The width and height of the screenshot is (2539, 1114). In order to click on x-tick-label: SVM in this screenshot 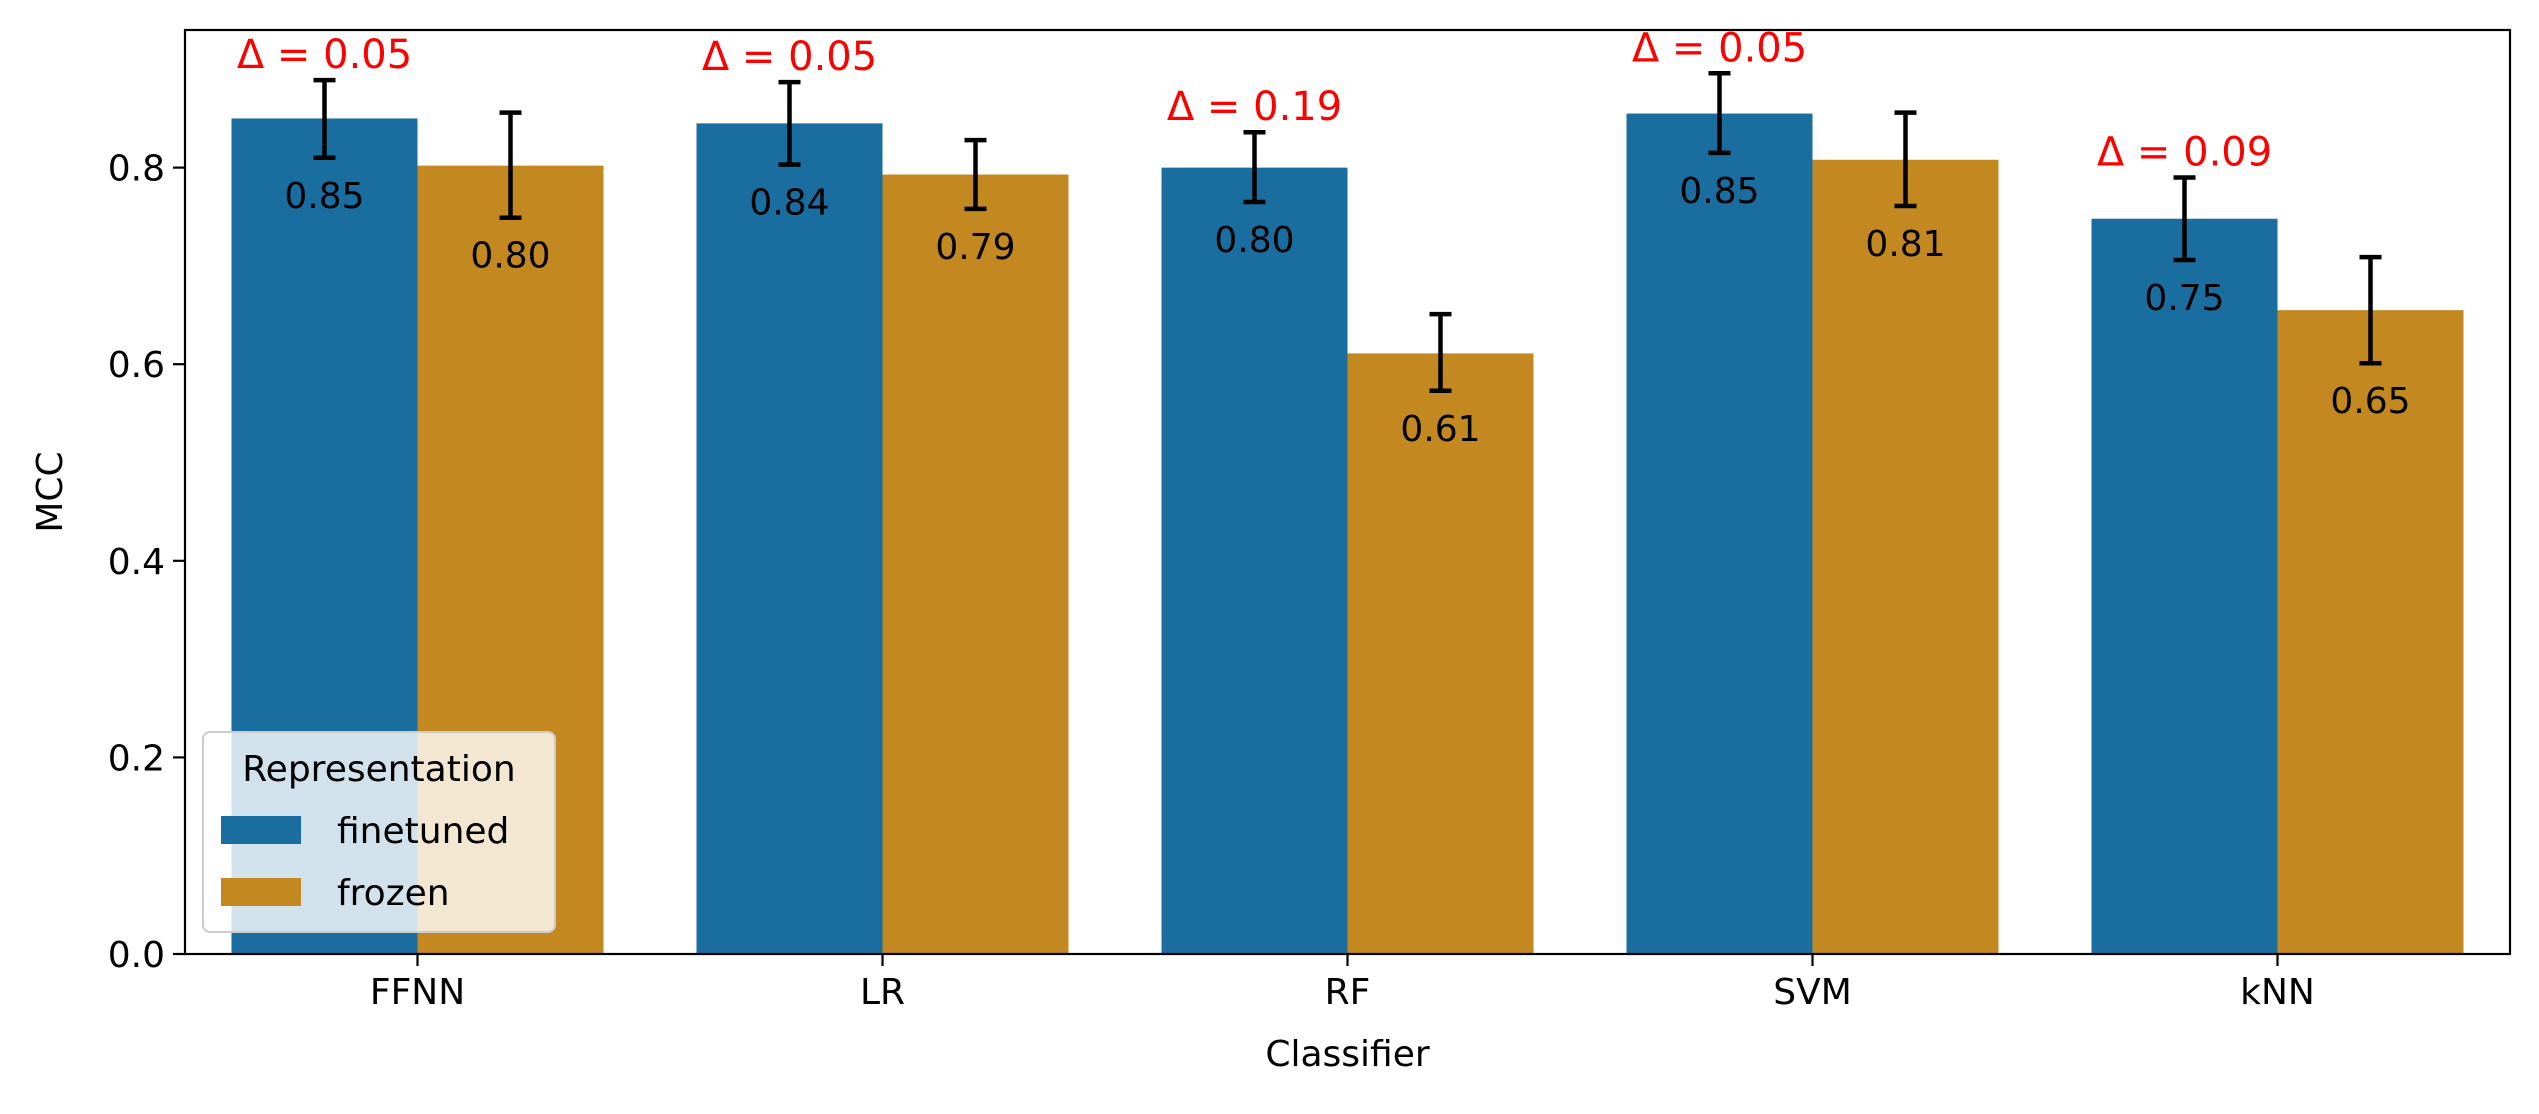, I will do `click(1812, 992)`.